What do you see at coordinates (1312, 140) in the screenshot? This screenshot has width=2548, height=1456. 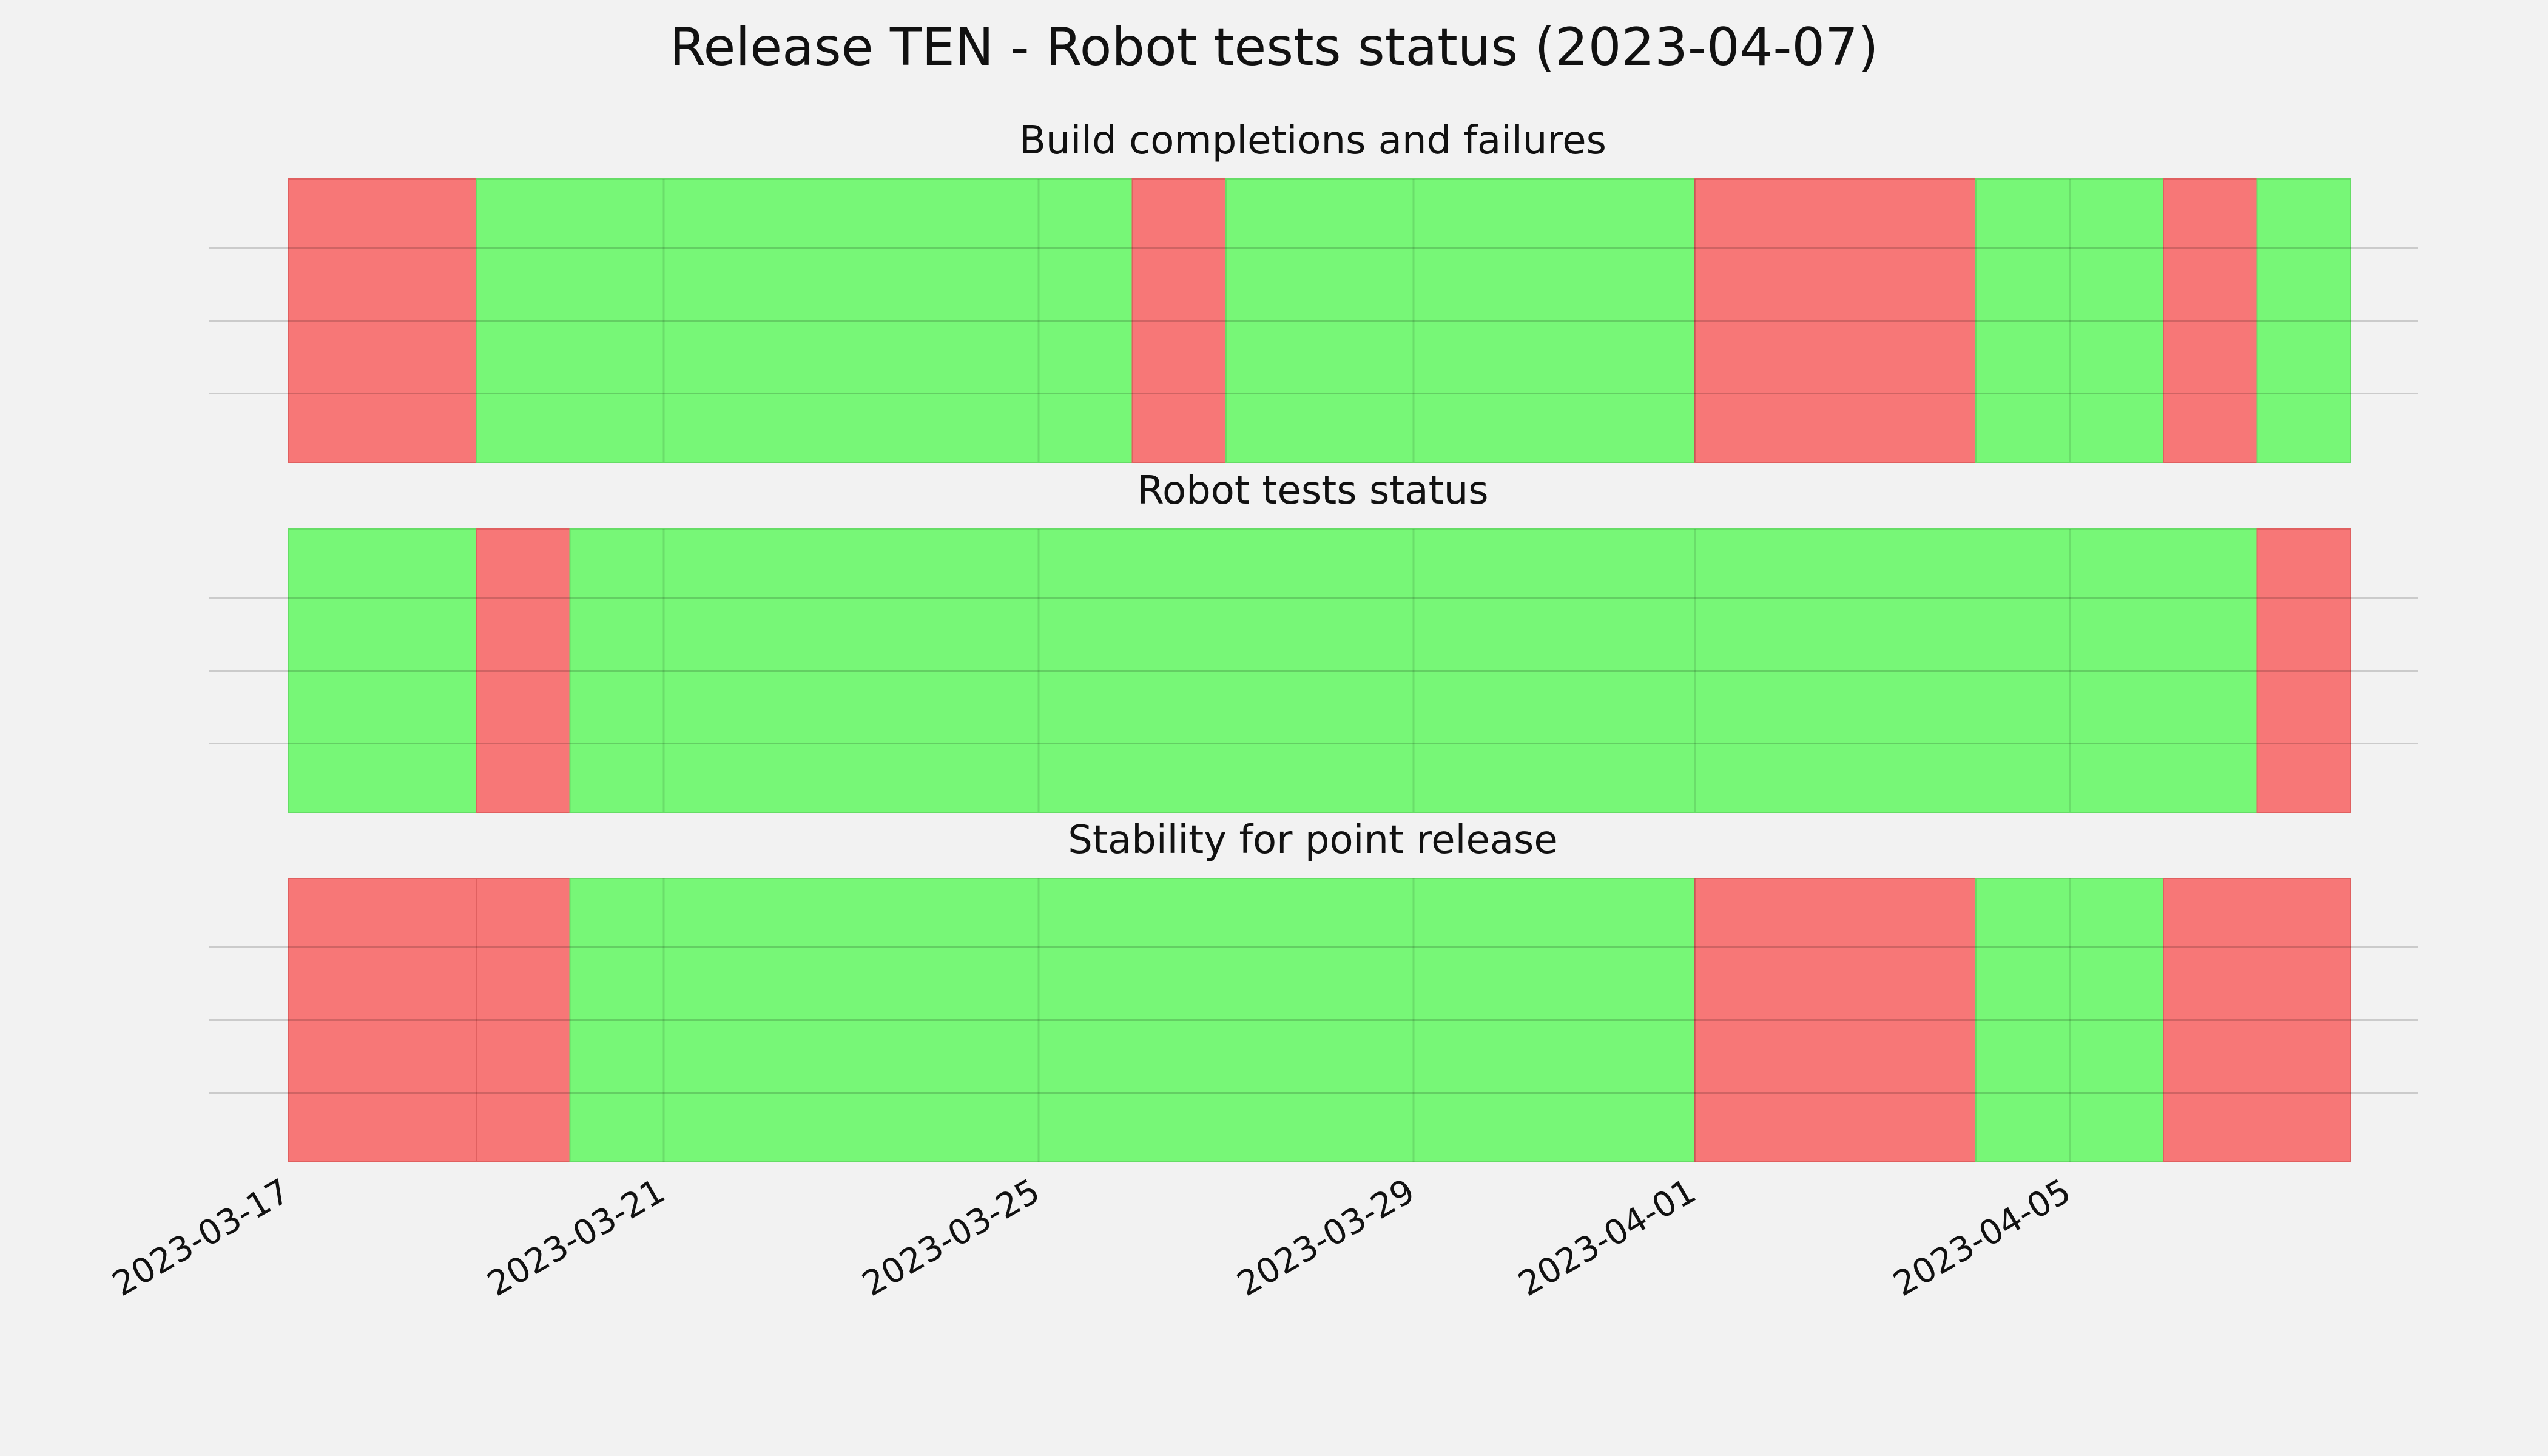 I see `panel-title: Build completions and failures` at bounding box center [1312, 140].